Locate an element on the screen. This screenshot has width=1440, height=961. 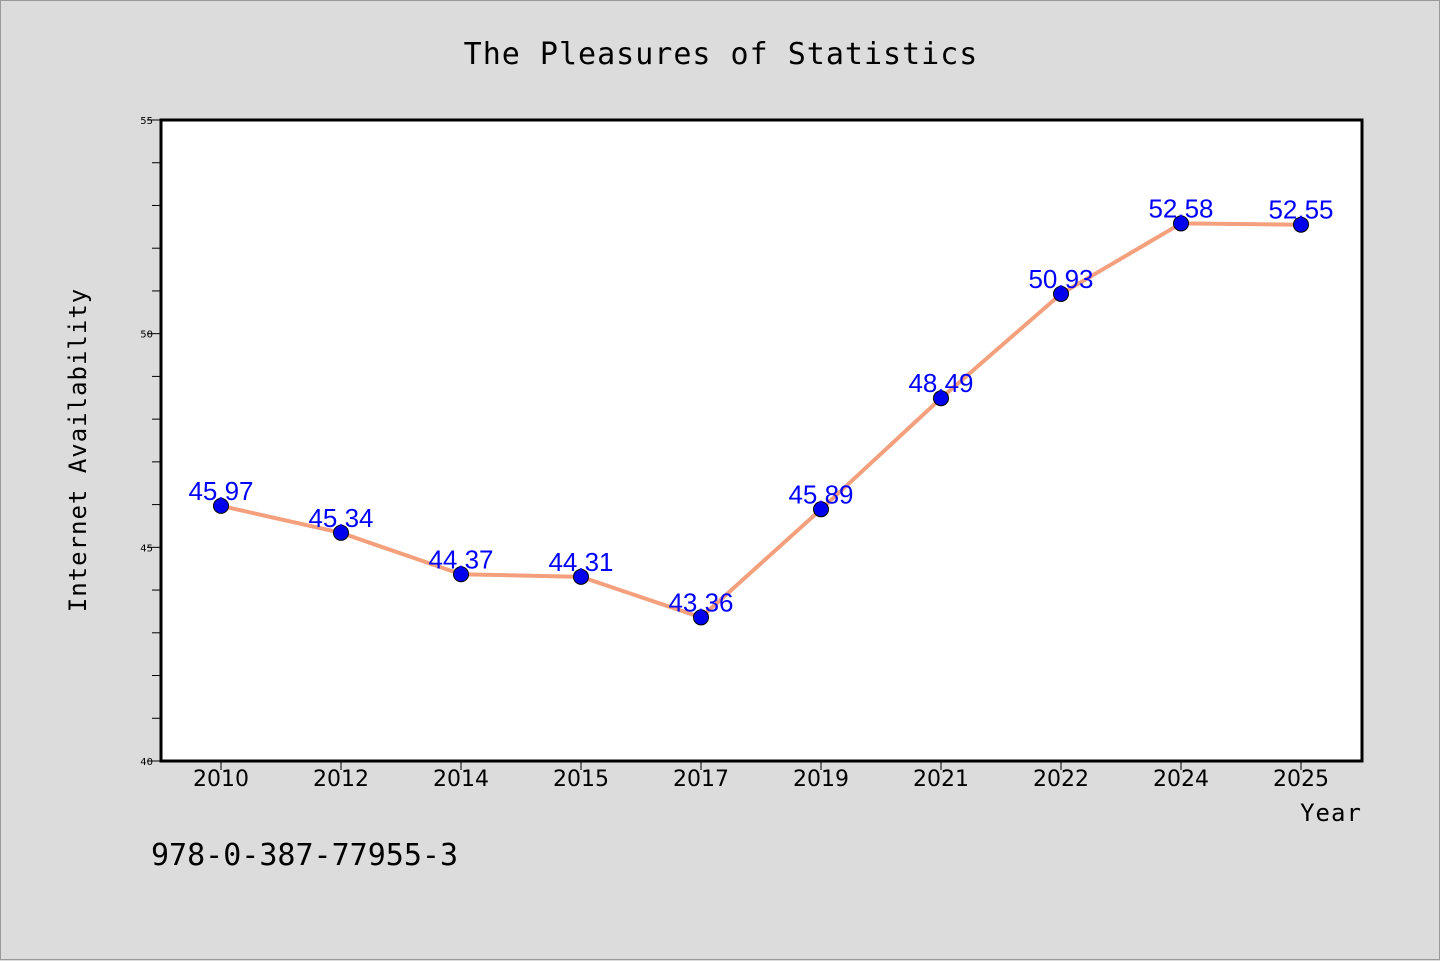
data-label: 45.97 is located at coordinates (220, 491).